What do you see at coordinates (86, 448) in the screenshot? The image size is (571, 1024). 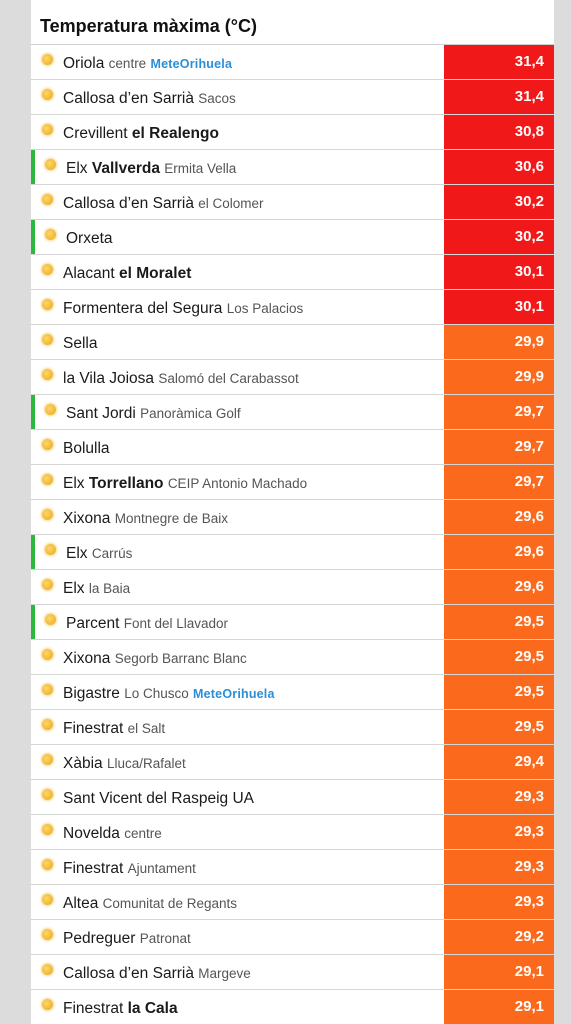 I see `station-place: Bolulla` at bounding box center [86, 448].